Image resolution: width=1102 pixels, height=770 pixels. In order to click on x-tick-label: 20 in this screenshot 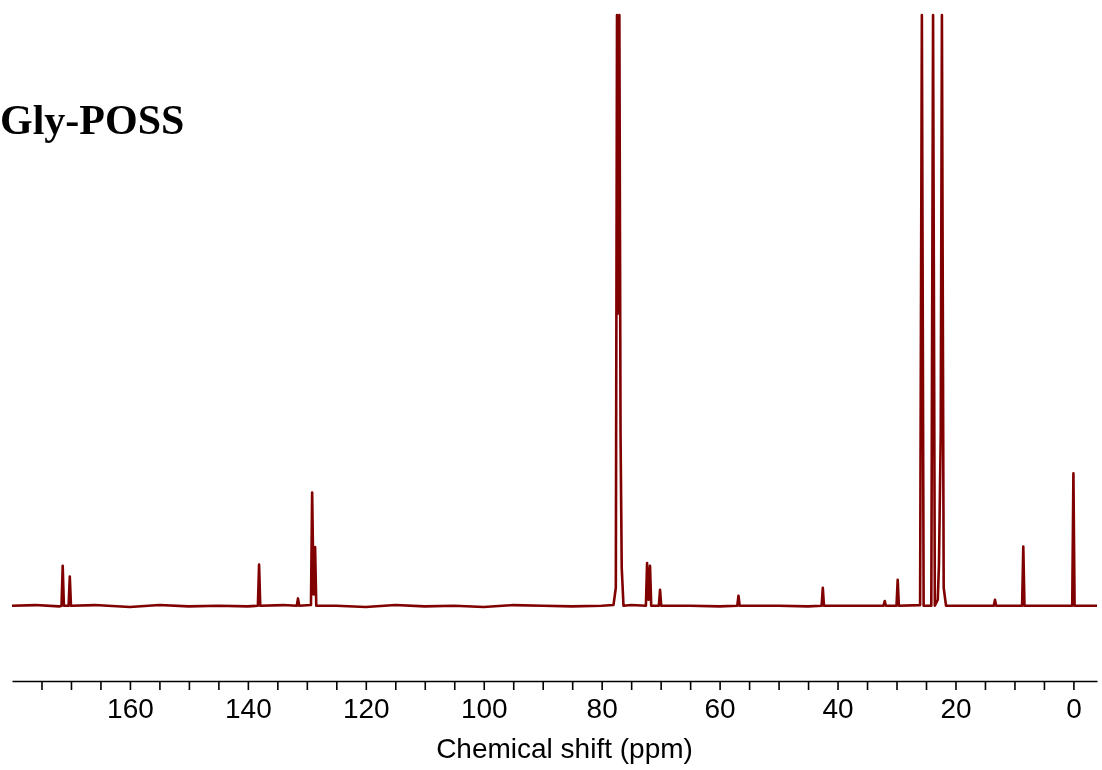, I will do `click(956, 709)`.